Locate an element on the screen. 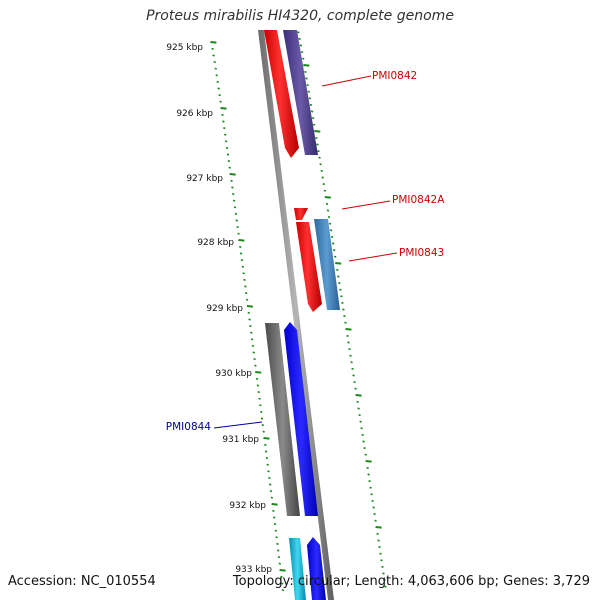 The height and width of the screenshot is (600, 600). ruler-inner-ticks is located at coordinates (248, 316).